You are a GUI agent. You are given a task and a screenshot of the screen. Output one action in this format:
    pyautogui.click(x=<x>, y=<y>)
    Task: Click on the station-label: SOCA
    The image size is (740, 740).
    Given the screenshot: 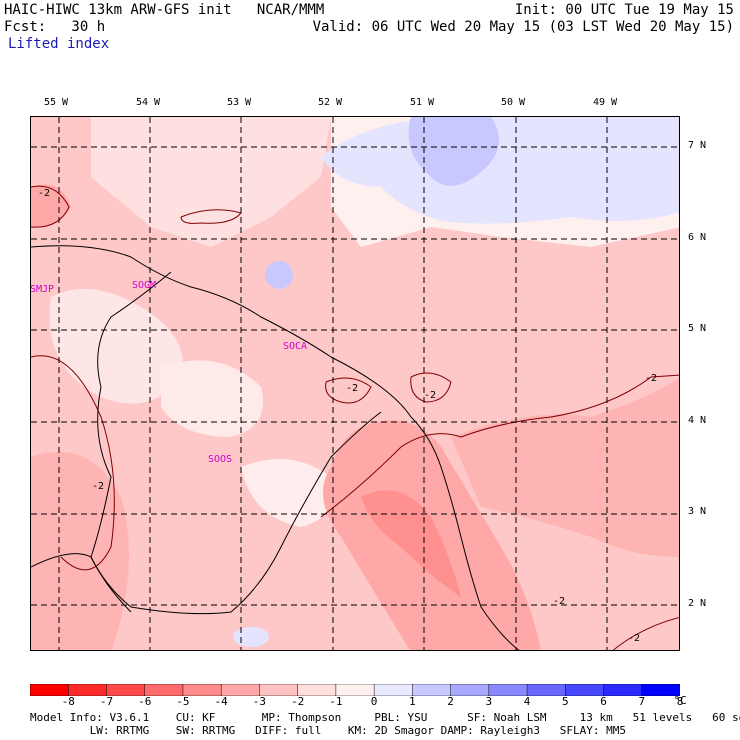 What is the action you would take?
    pyautogui.click(x=295, y=346)
    